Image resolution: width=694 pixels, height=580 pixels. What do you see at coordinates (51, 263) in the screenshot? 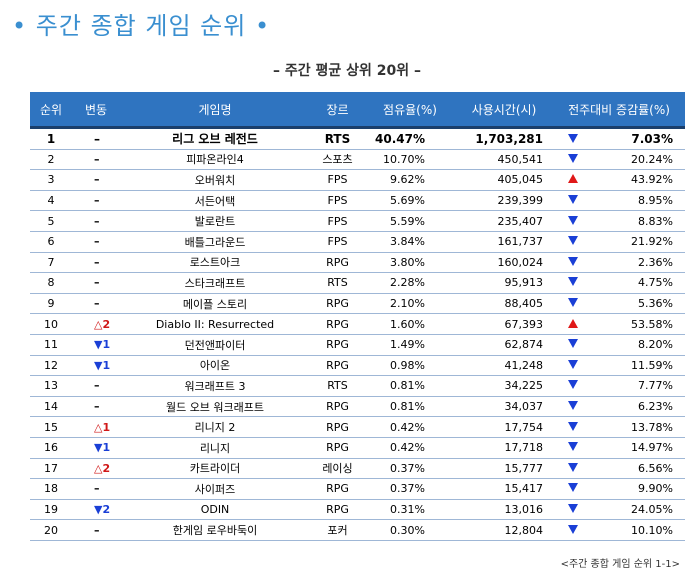
I see `rank-cell: 7` at bounding box center [51, 263].